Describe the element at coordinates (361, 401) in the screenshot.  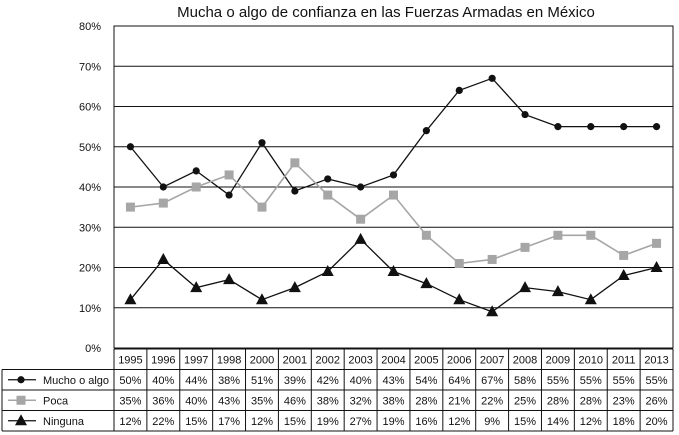
I see `data-label-poca: 32%` at that location.